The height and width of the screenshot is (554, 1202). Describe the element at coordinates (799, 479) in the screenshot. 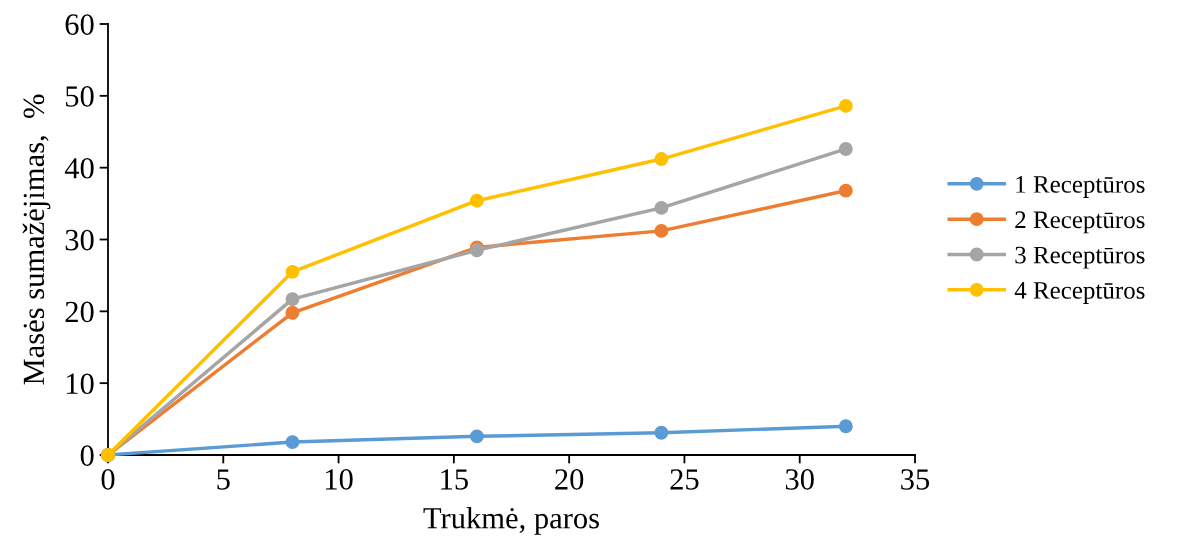

I see `x-tick-label: 30` at that location.